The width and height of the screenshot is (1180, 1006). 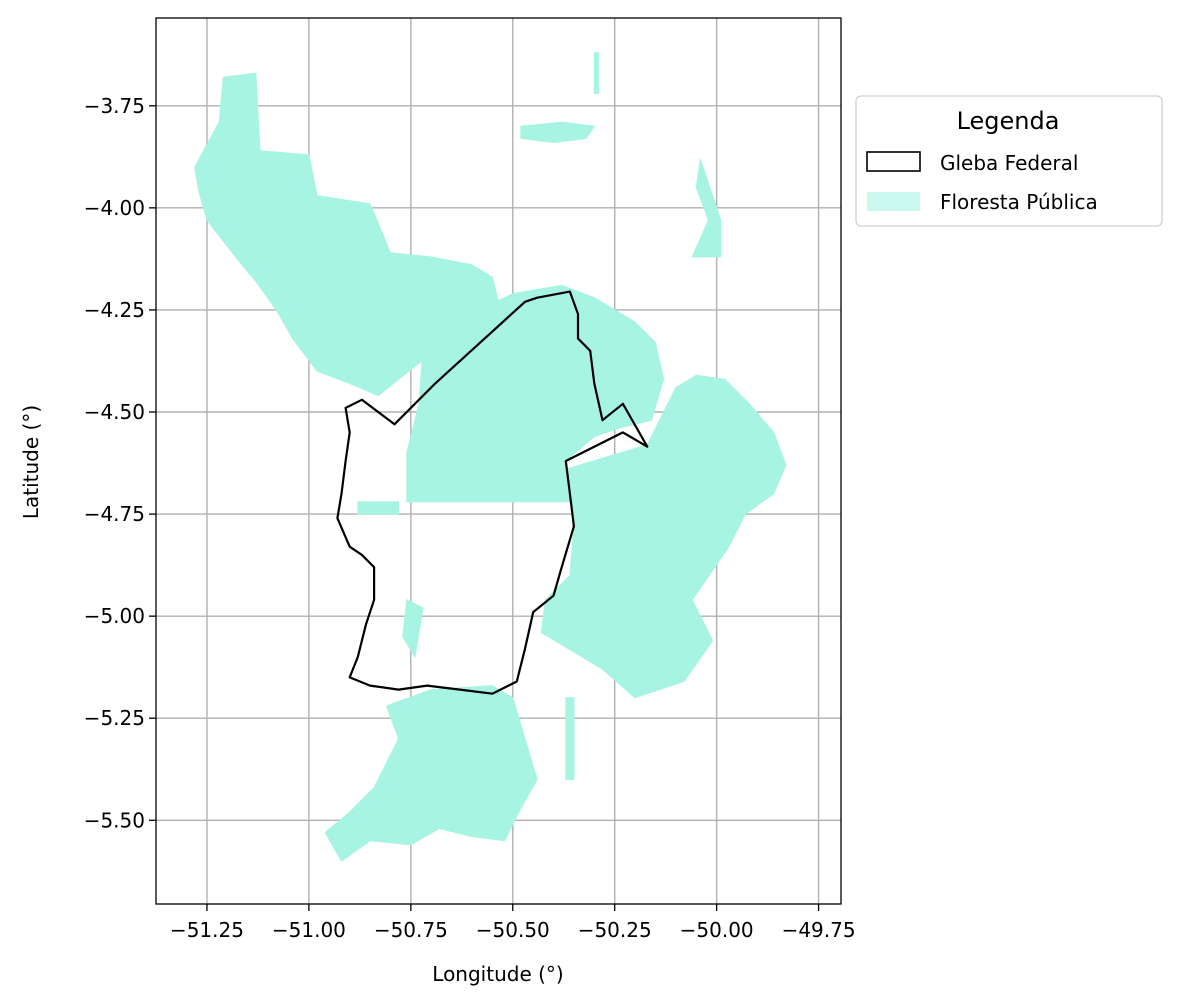 I want to click on x-axis-label: Longitude (°), so click(x=497, y=974).